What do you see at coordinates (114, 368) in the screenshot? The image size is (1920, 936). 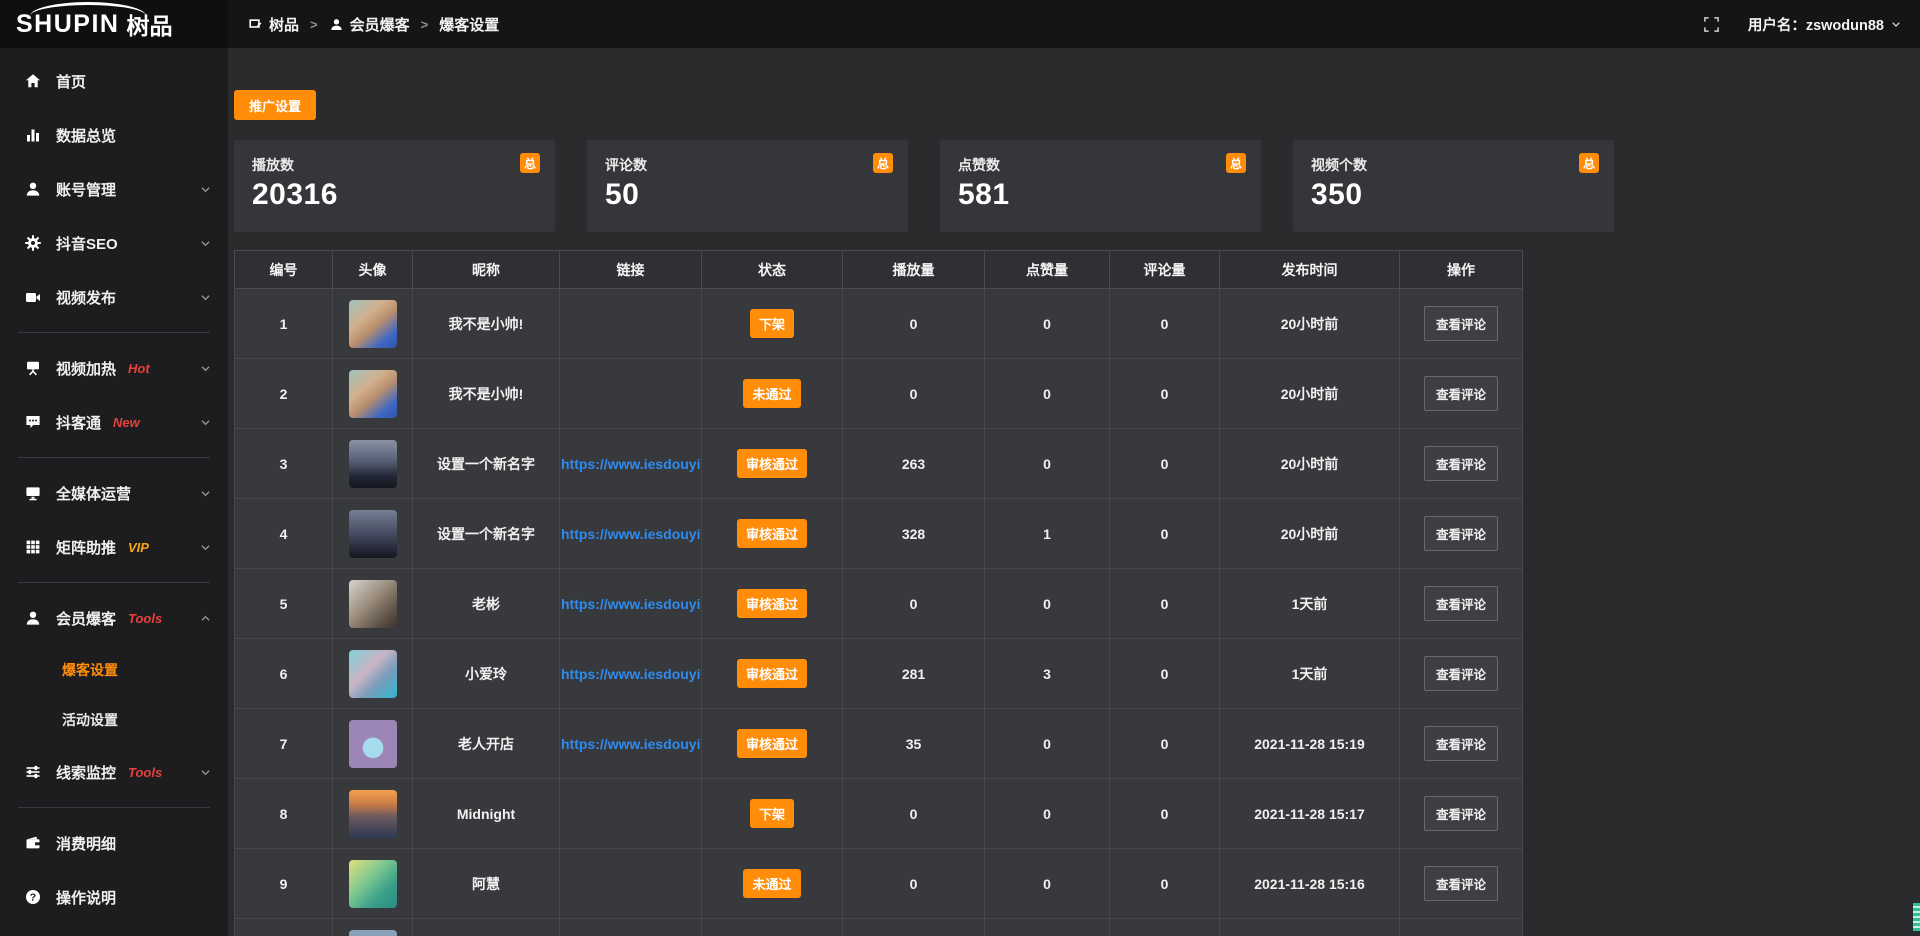 I see `sidebar-item-video-heating: 视频加热 Hot` at bounding box center [114, 368].